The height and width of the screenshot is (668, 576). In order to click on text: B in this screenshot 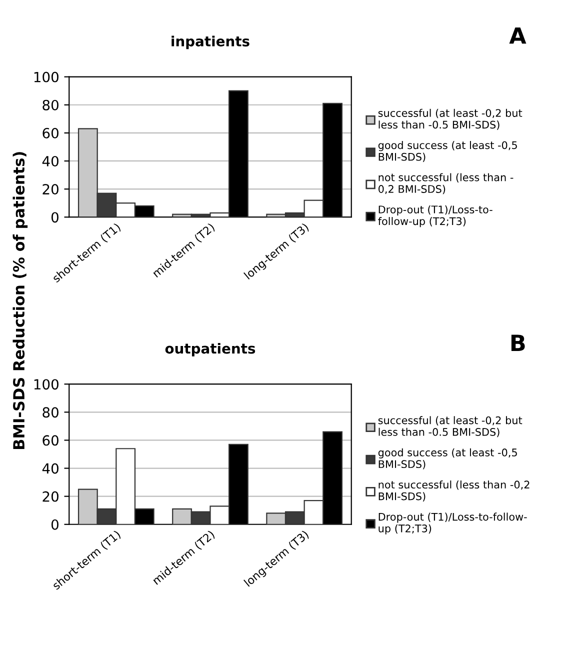, I will do `click(518, 342)`.